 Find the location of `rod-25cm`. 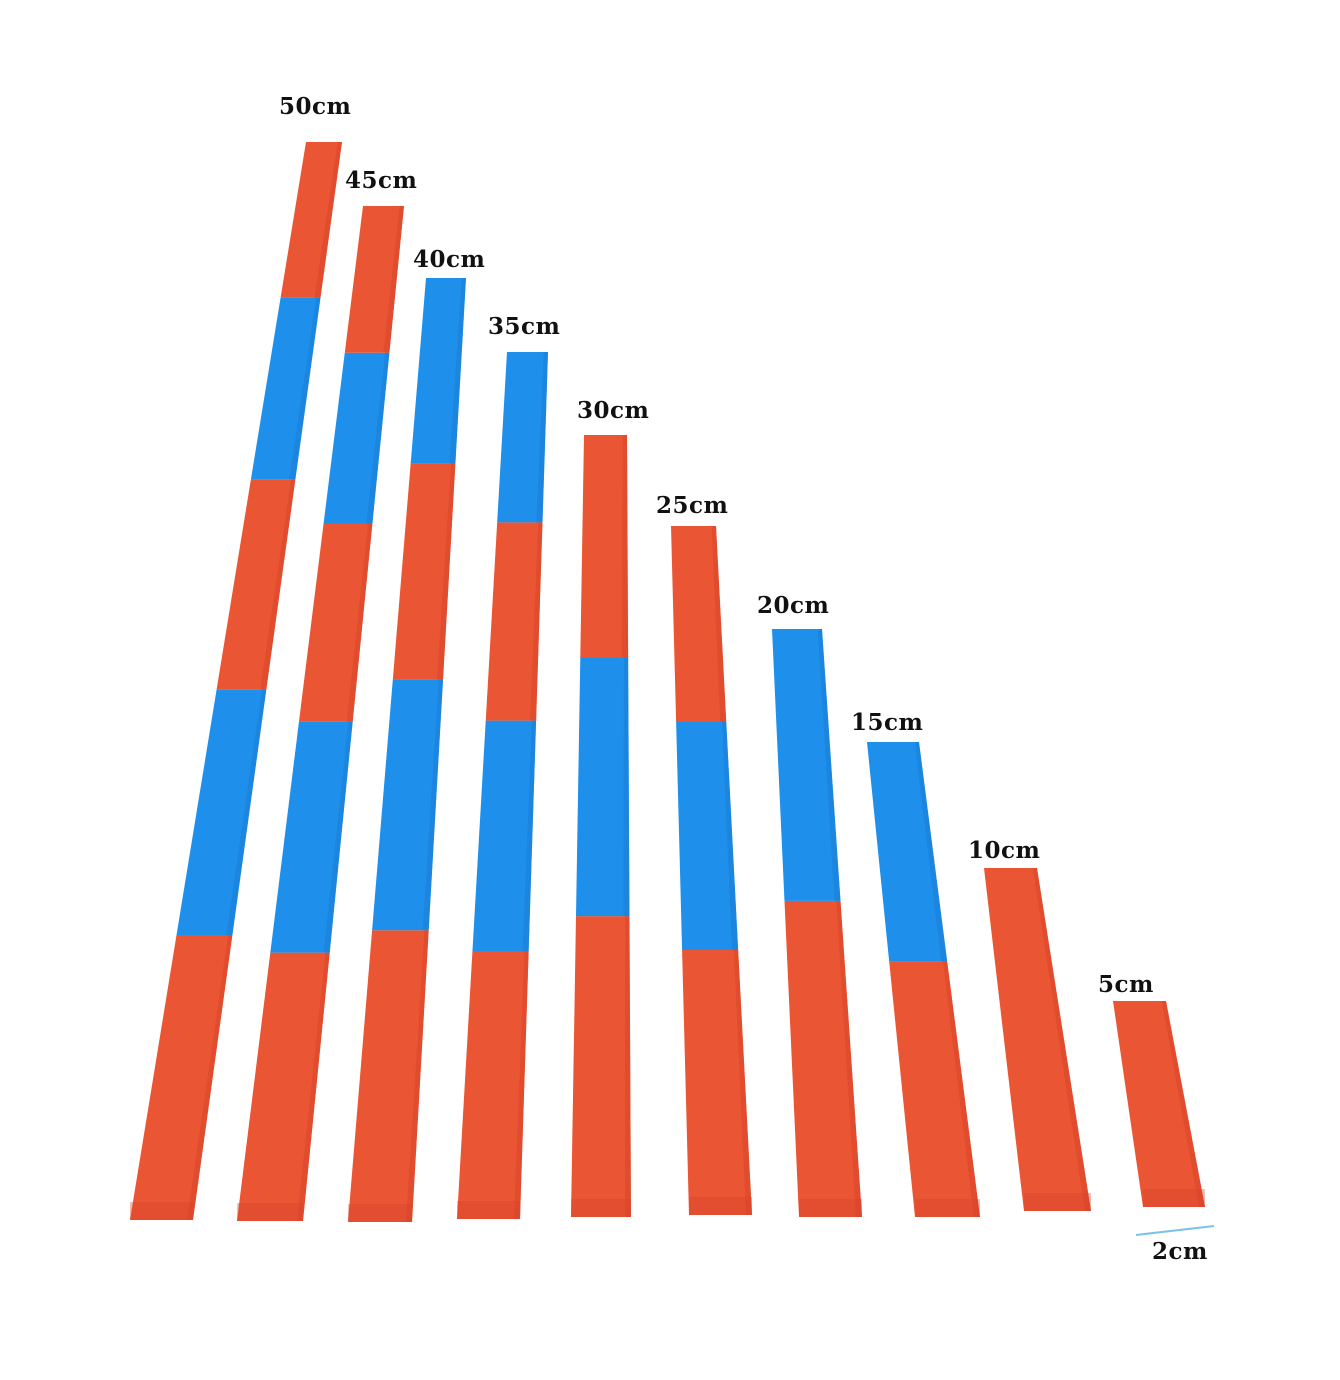

rod-25cm is located at coordinates (711, 870).